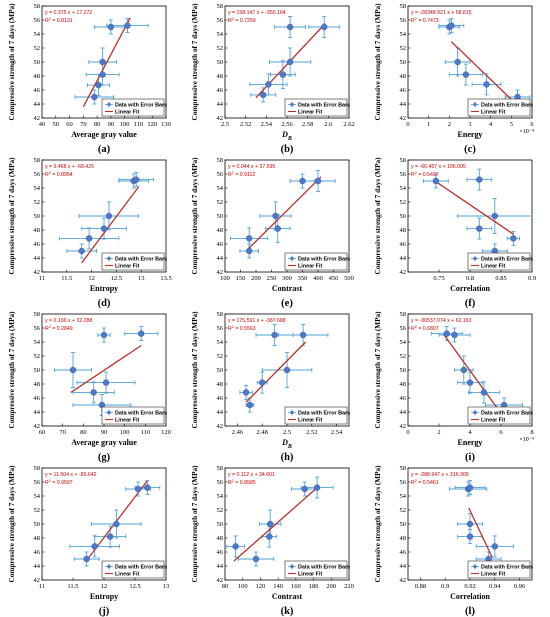  I want to click on panel-label: (a), so click(104, 149).